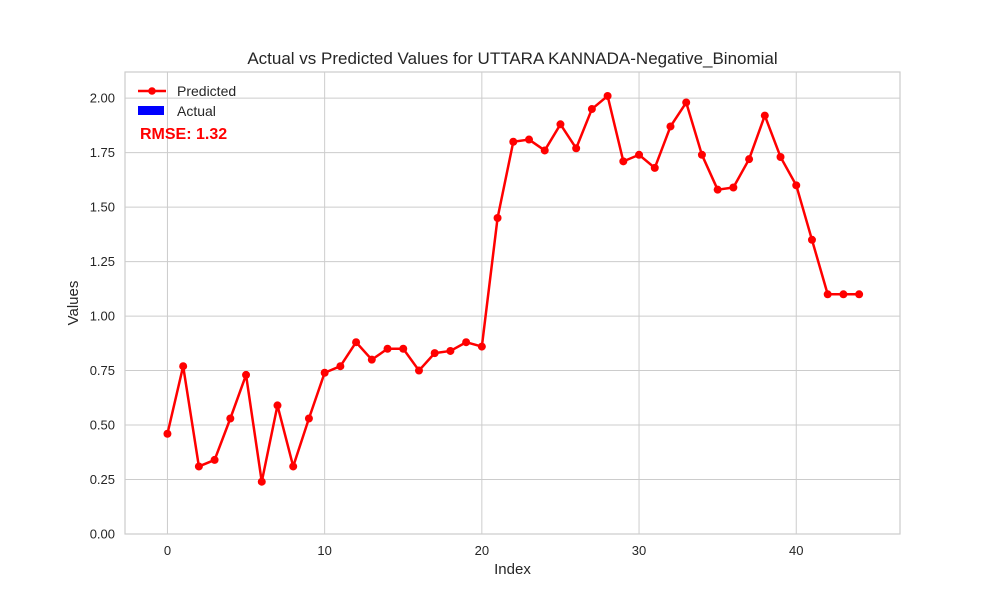 This screenshot has width=1000, height=600. What do you see at coordinates (639, 550) in the screenshot?
I see `x-tick-label: 30` at bounding box center [639, 550].